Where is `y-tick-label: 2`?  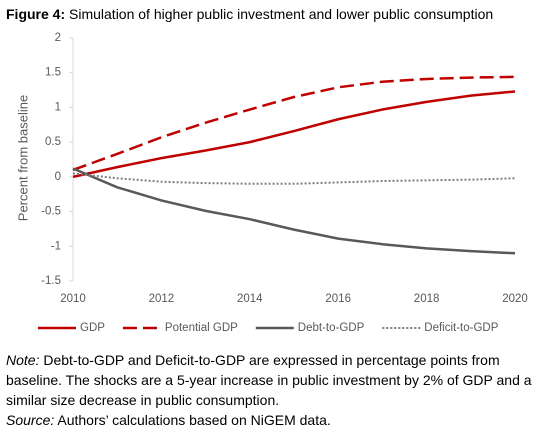
y-tick-label: 2 is located at coordinates (58, 38).